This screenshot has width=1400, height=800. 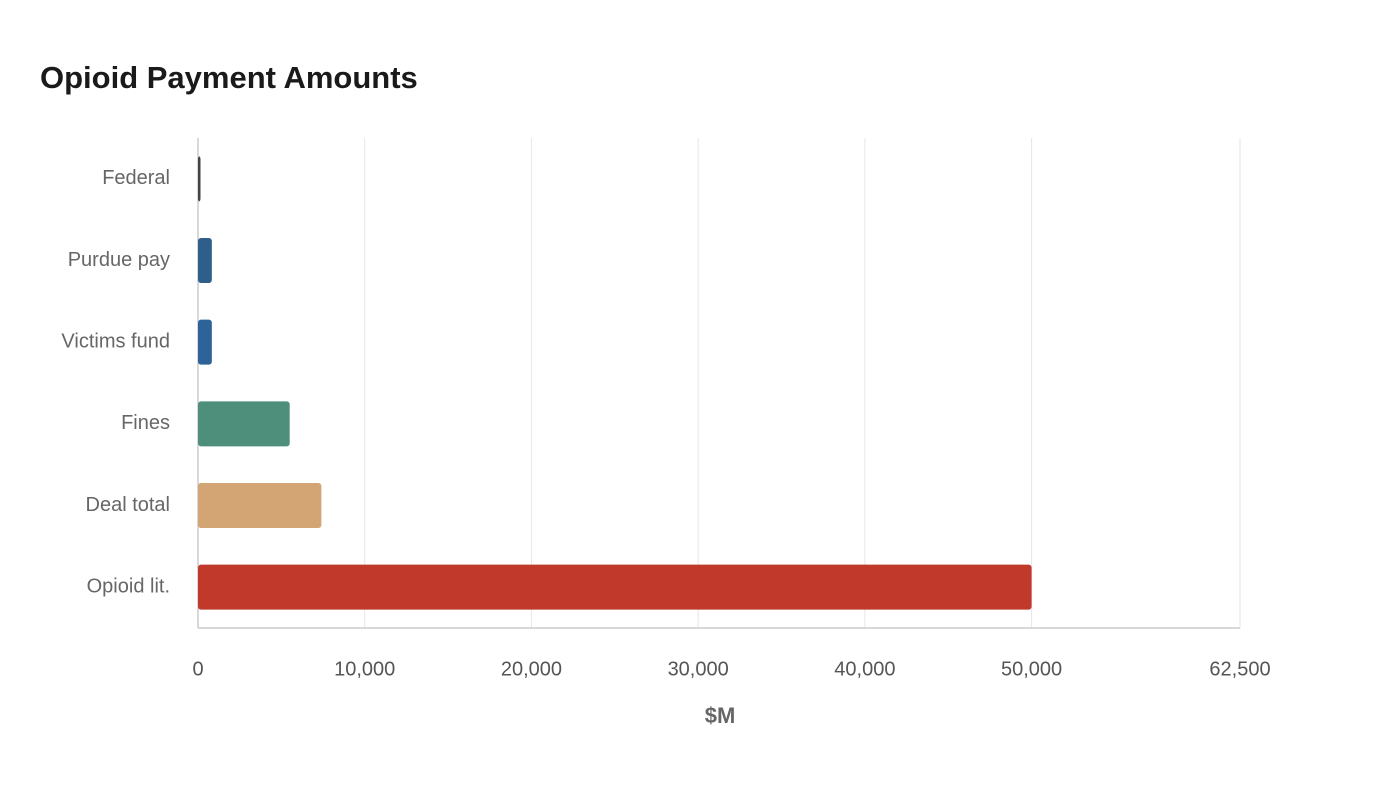 I want to click on x-tick-label: 20,000, so click(x=531, y=669).